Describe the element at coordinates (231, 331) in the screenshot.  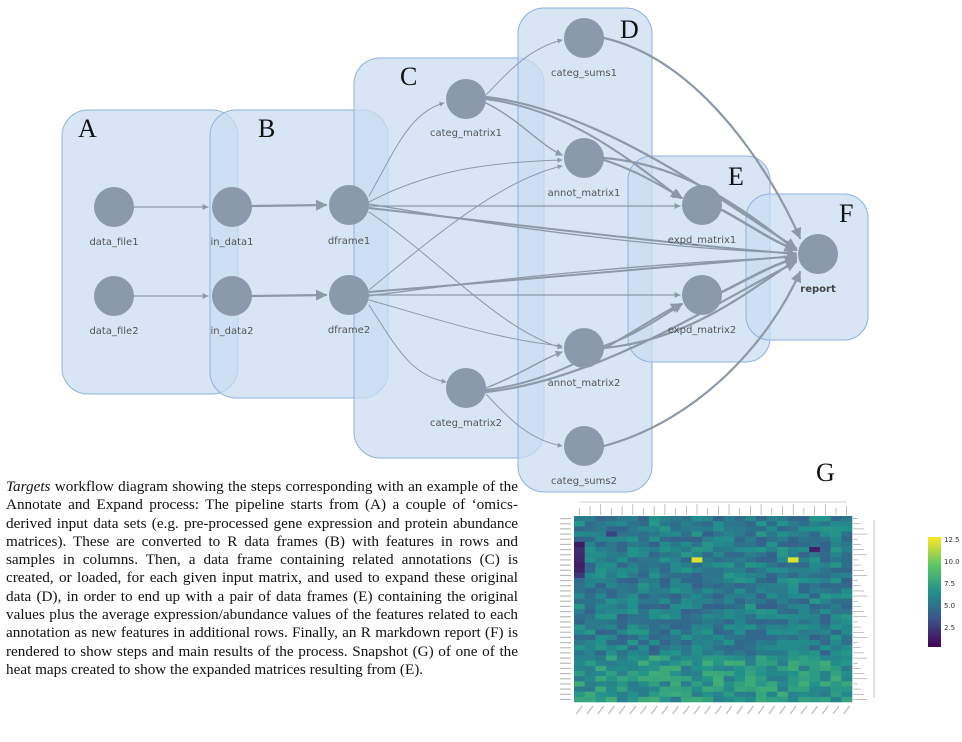
I see `node-label: in_data2` at that location.